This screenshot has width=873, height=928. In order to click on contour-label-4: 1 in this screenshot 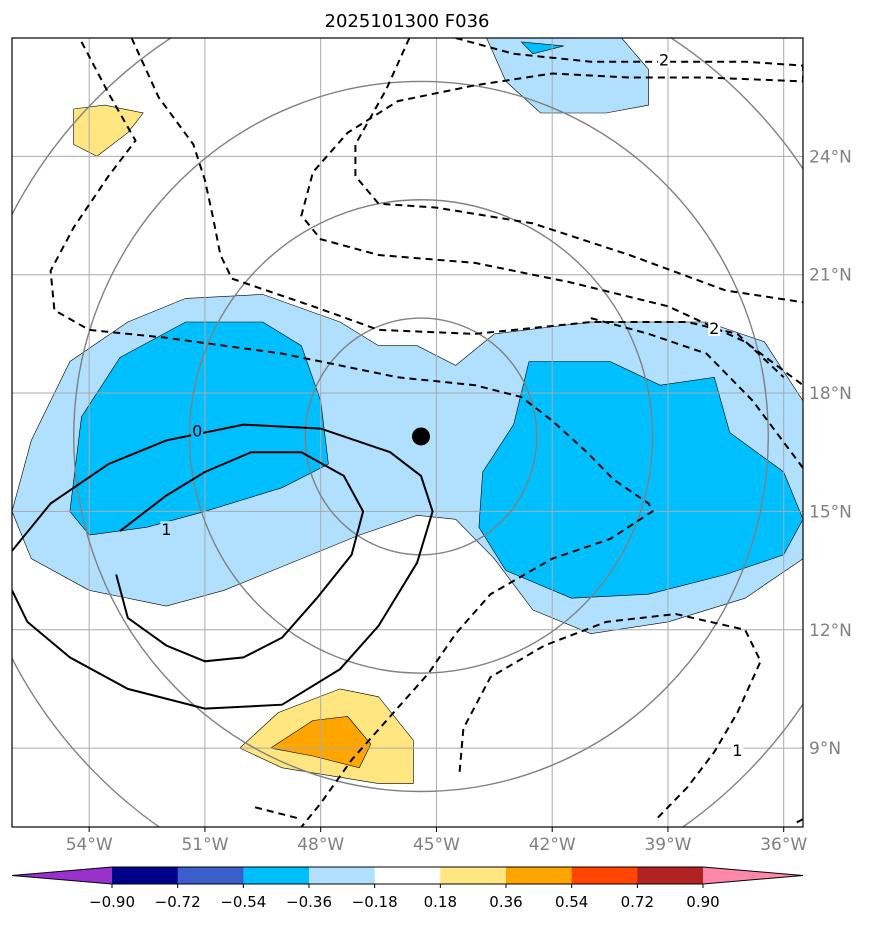, I will do `click(737, 750)`.